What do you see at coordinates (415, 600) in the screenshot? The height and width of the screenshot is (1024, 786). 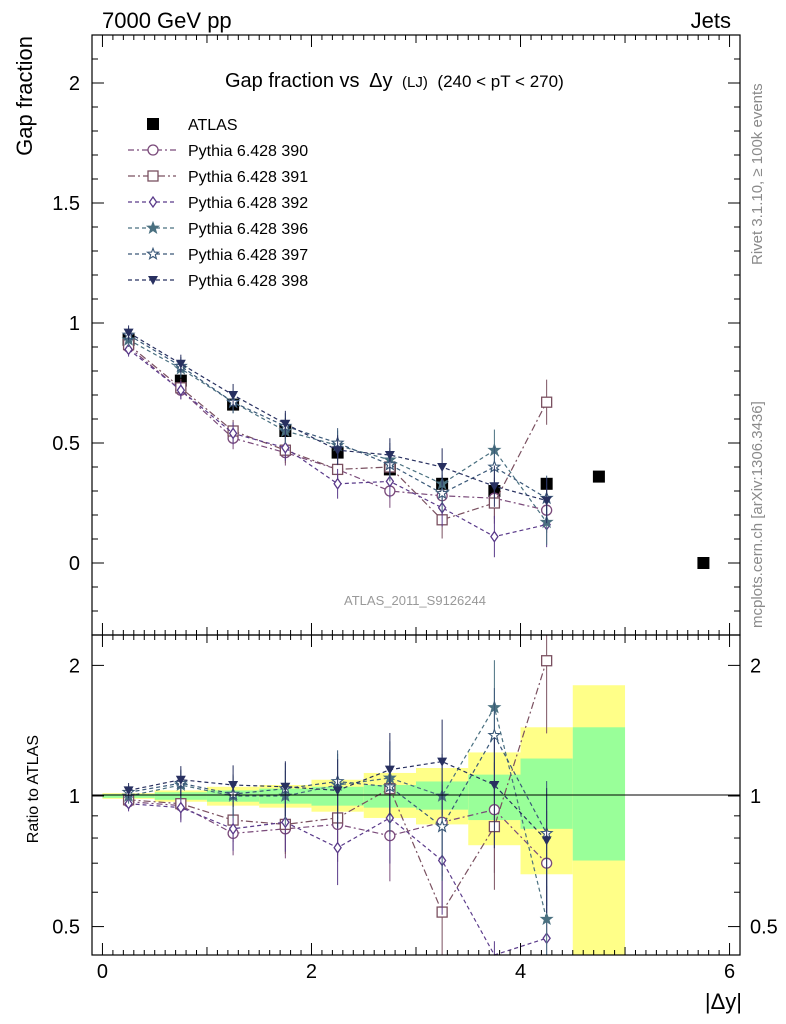 I see `analysis-id: ATLAS_2011_S9126244` at bounding box center [415, 600].